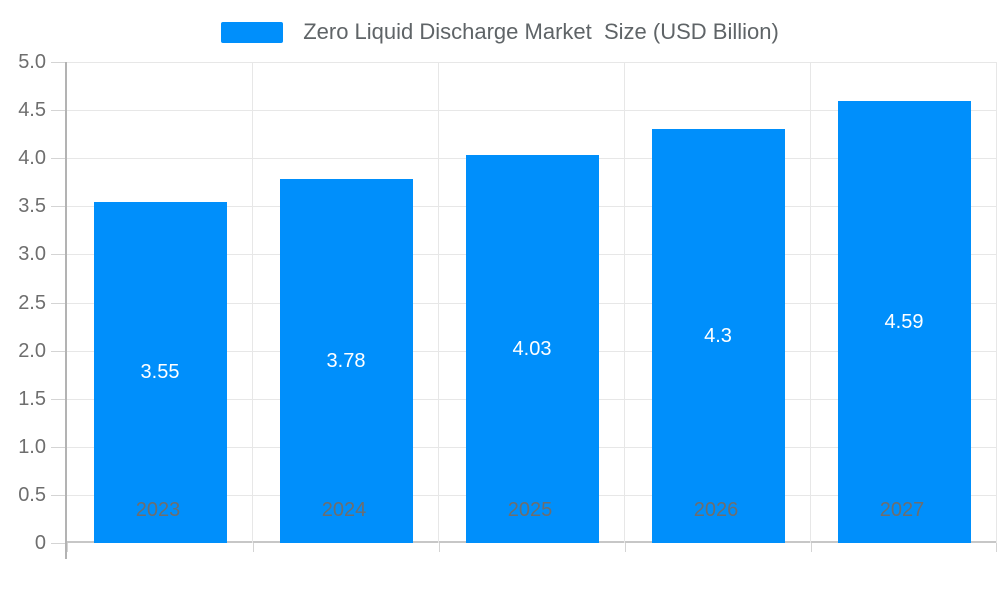  I want to click on y-axis-tick-label: 0, so click(40, 543).